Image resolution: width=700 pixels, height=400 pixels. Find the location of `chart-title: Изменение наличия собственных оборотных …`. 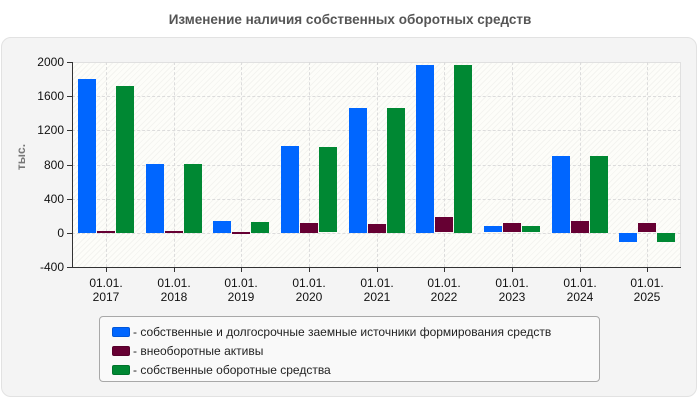

chart-title: Изменение наличия собственных оборотных … is located at coordinates (350, 19).